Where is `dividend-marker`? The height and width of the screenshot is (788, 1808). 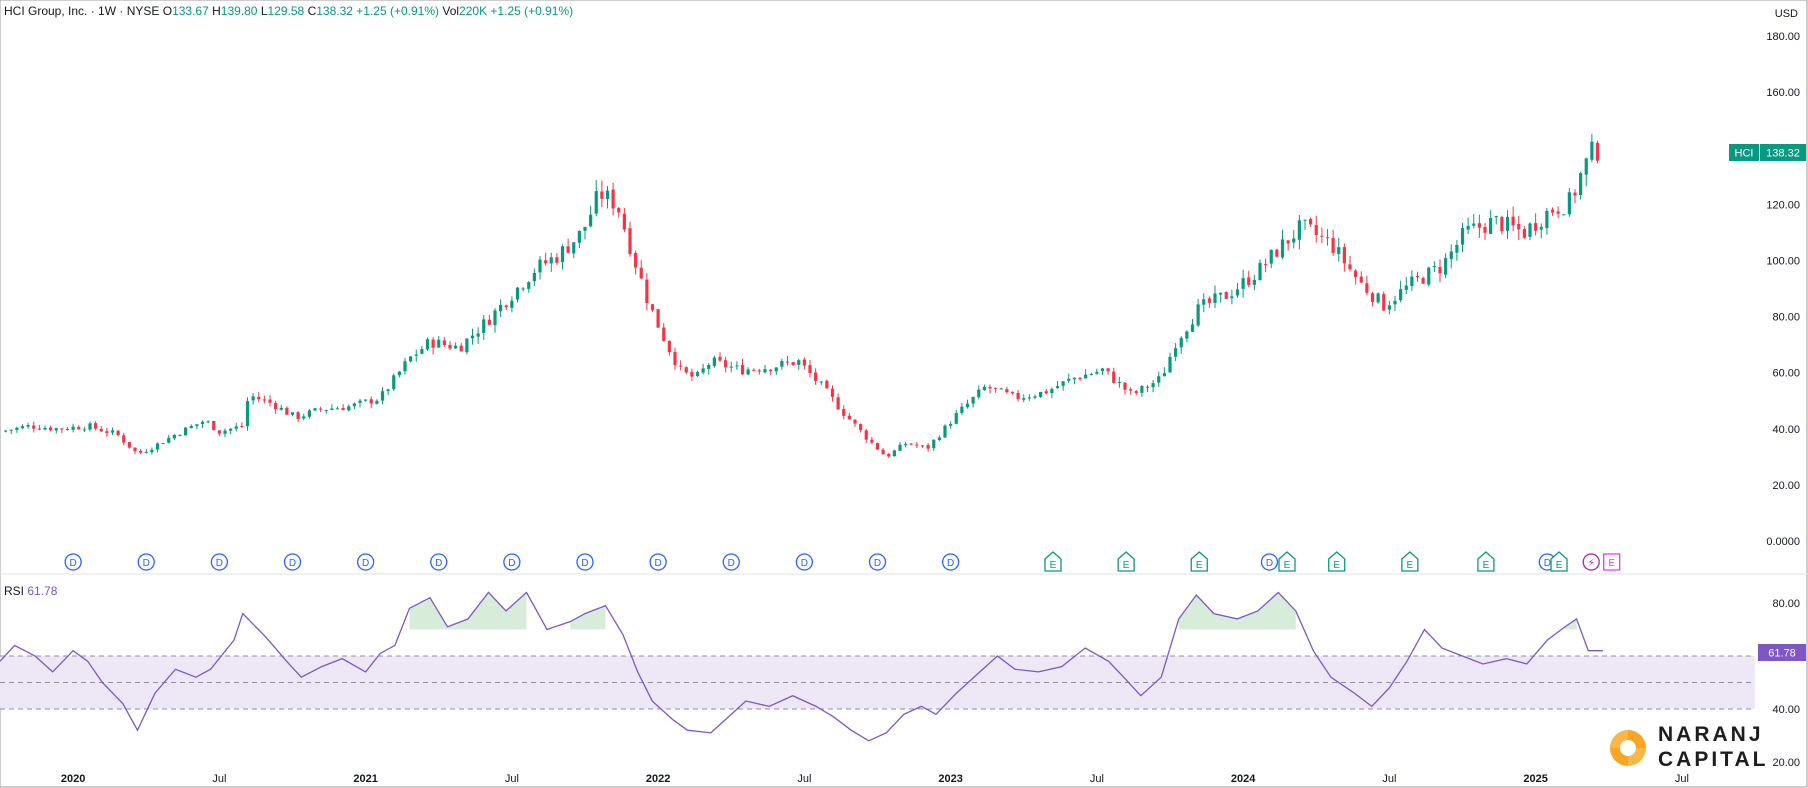
dividend-marker is located at coordinates (950, 562).